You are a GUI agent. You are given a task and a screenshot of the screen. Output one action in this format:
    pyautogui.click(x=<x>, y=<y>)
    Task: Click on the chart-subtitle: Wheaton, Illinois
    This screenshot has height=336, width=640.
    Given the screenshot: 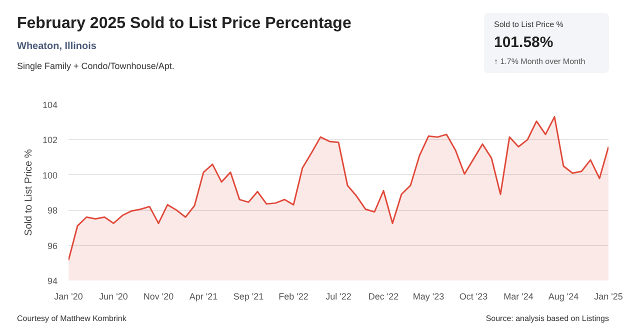 What is the action you would take?
    pyautogui.click(x=57, y=47)
    